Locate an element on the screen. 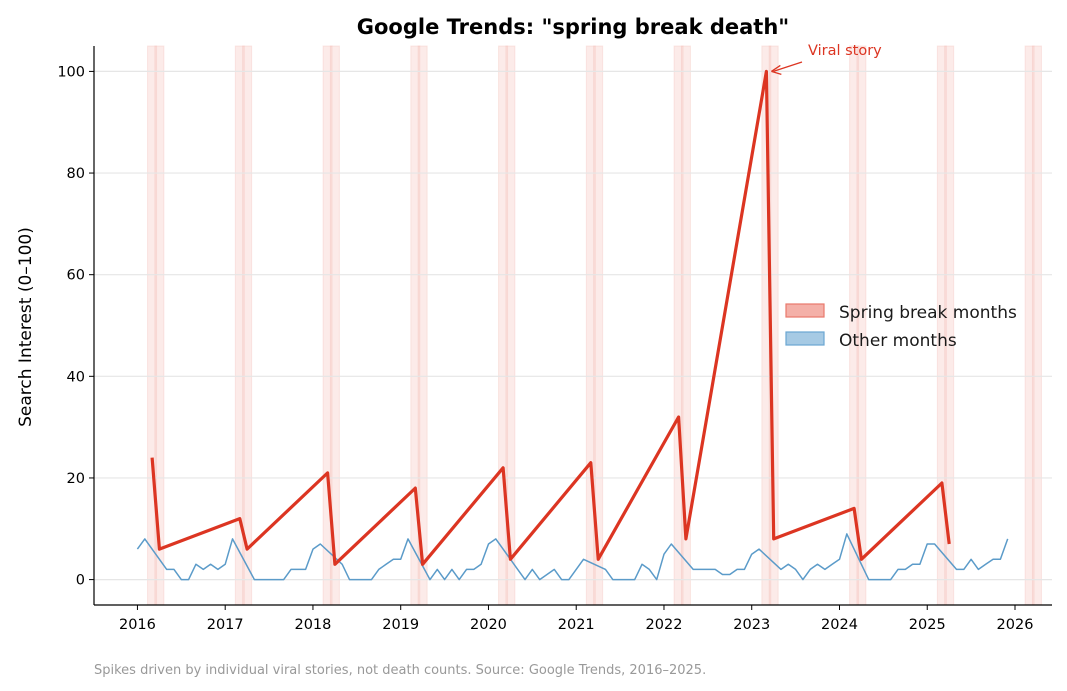 The image size is (1067, 691). chart-title: Google Trends: "spring break death" is located at coordinates (573, 27).